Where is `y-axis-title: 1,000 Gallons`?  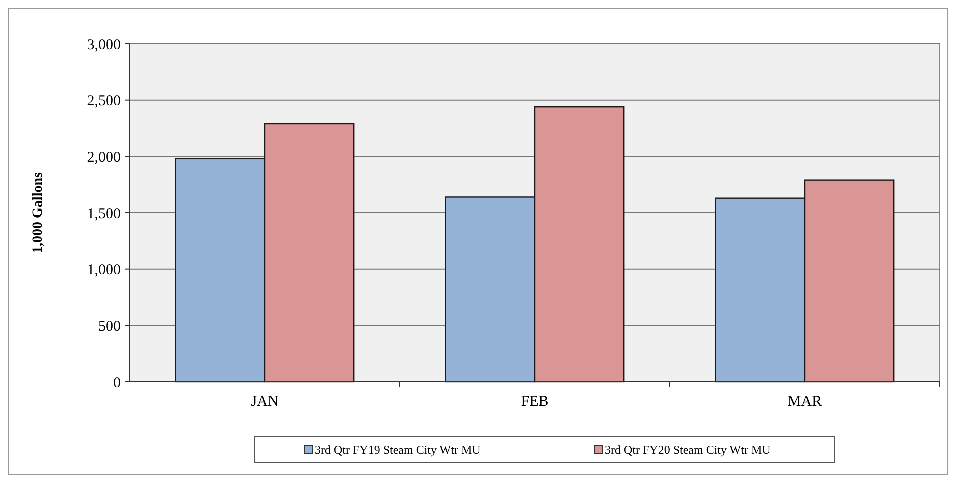 y-axis-title: 1,000 Gallons is located at coordinates (38, 213).